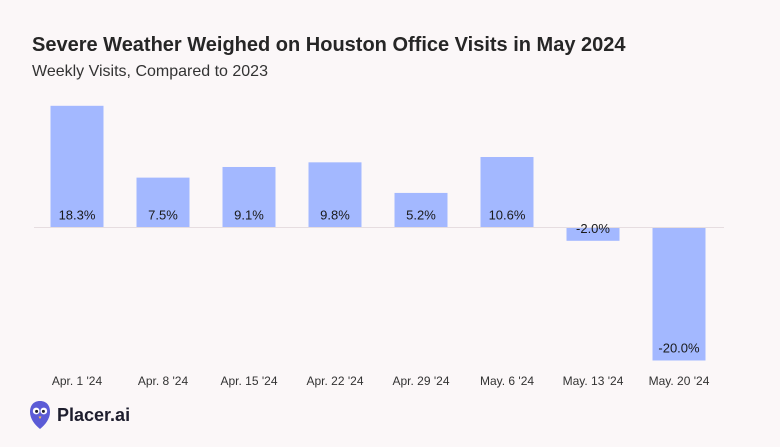 The height and width of the screenshot is (447, 780). Describe the element at coordinates (163, 215) in the screenshot. I see `bar-value-label-2: 7.5%` at that location.